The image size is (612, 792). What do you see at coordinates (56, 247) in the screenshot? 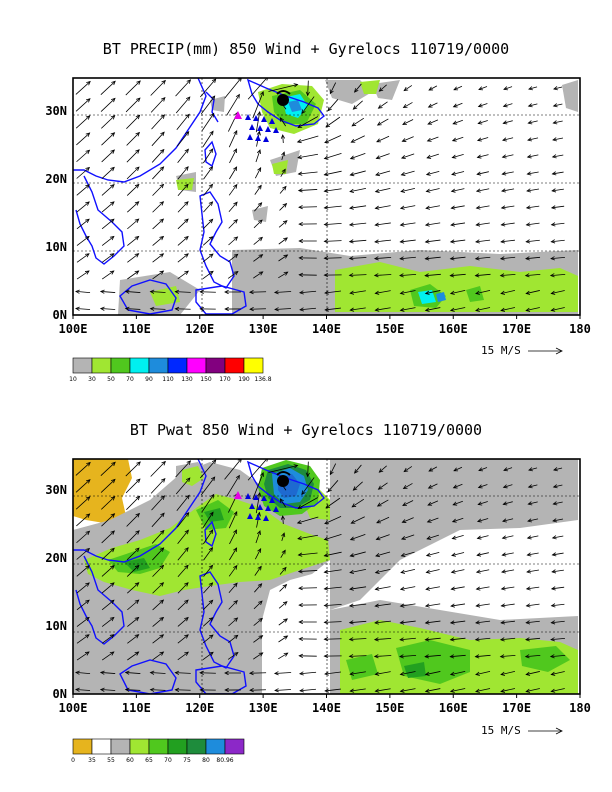
I see `precip-y-tick-label: 10N` at bounding box center [56, 247].